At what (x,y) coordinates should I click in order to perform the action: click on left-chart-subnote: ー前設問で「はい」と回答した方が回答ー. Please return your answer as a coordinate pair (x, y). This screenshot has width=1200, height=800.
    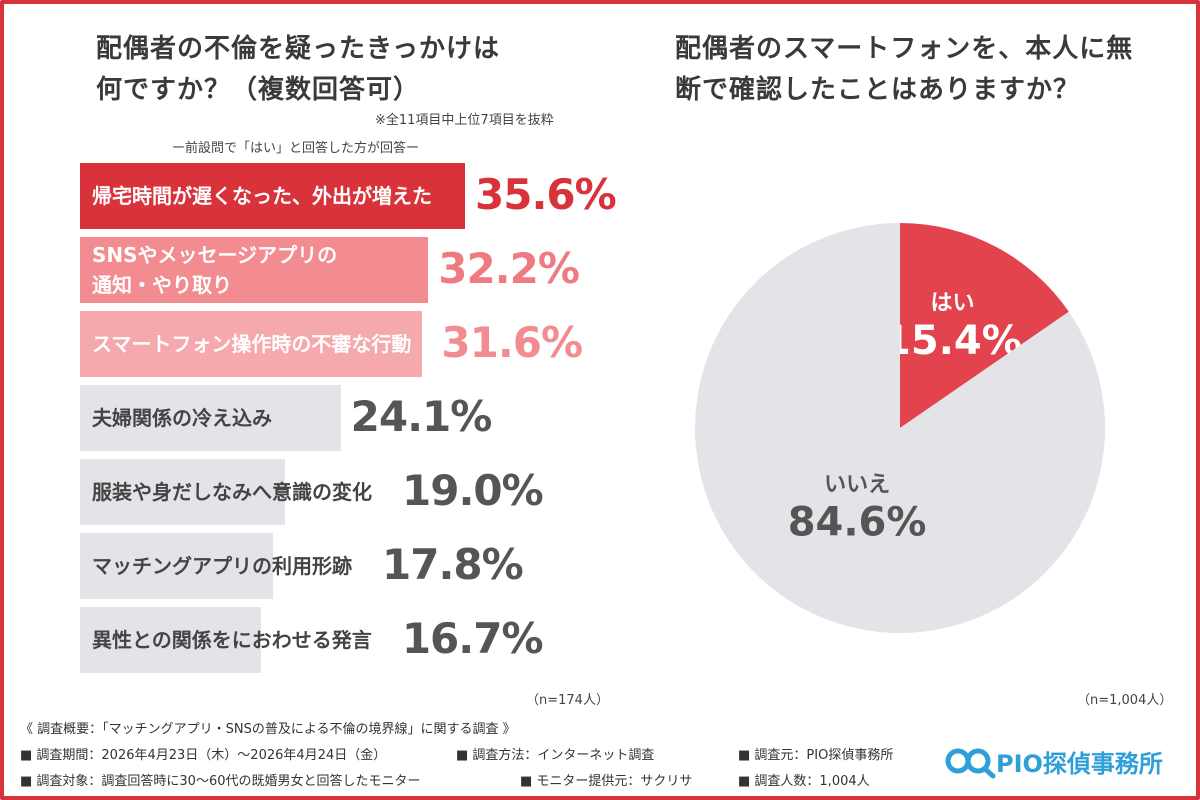
    Looking at the image, I should click on (296, 148).